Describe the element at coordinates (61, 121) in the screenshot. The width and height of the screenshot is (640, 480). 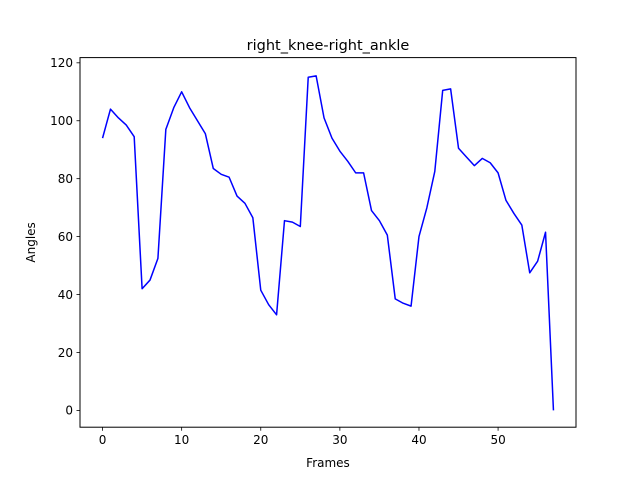
I see `y-tick-label: 100` at that location.